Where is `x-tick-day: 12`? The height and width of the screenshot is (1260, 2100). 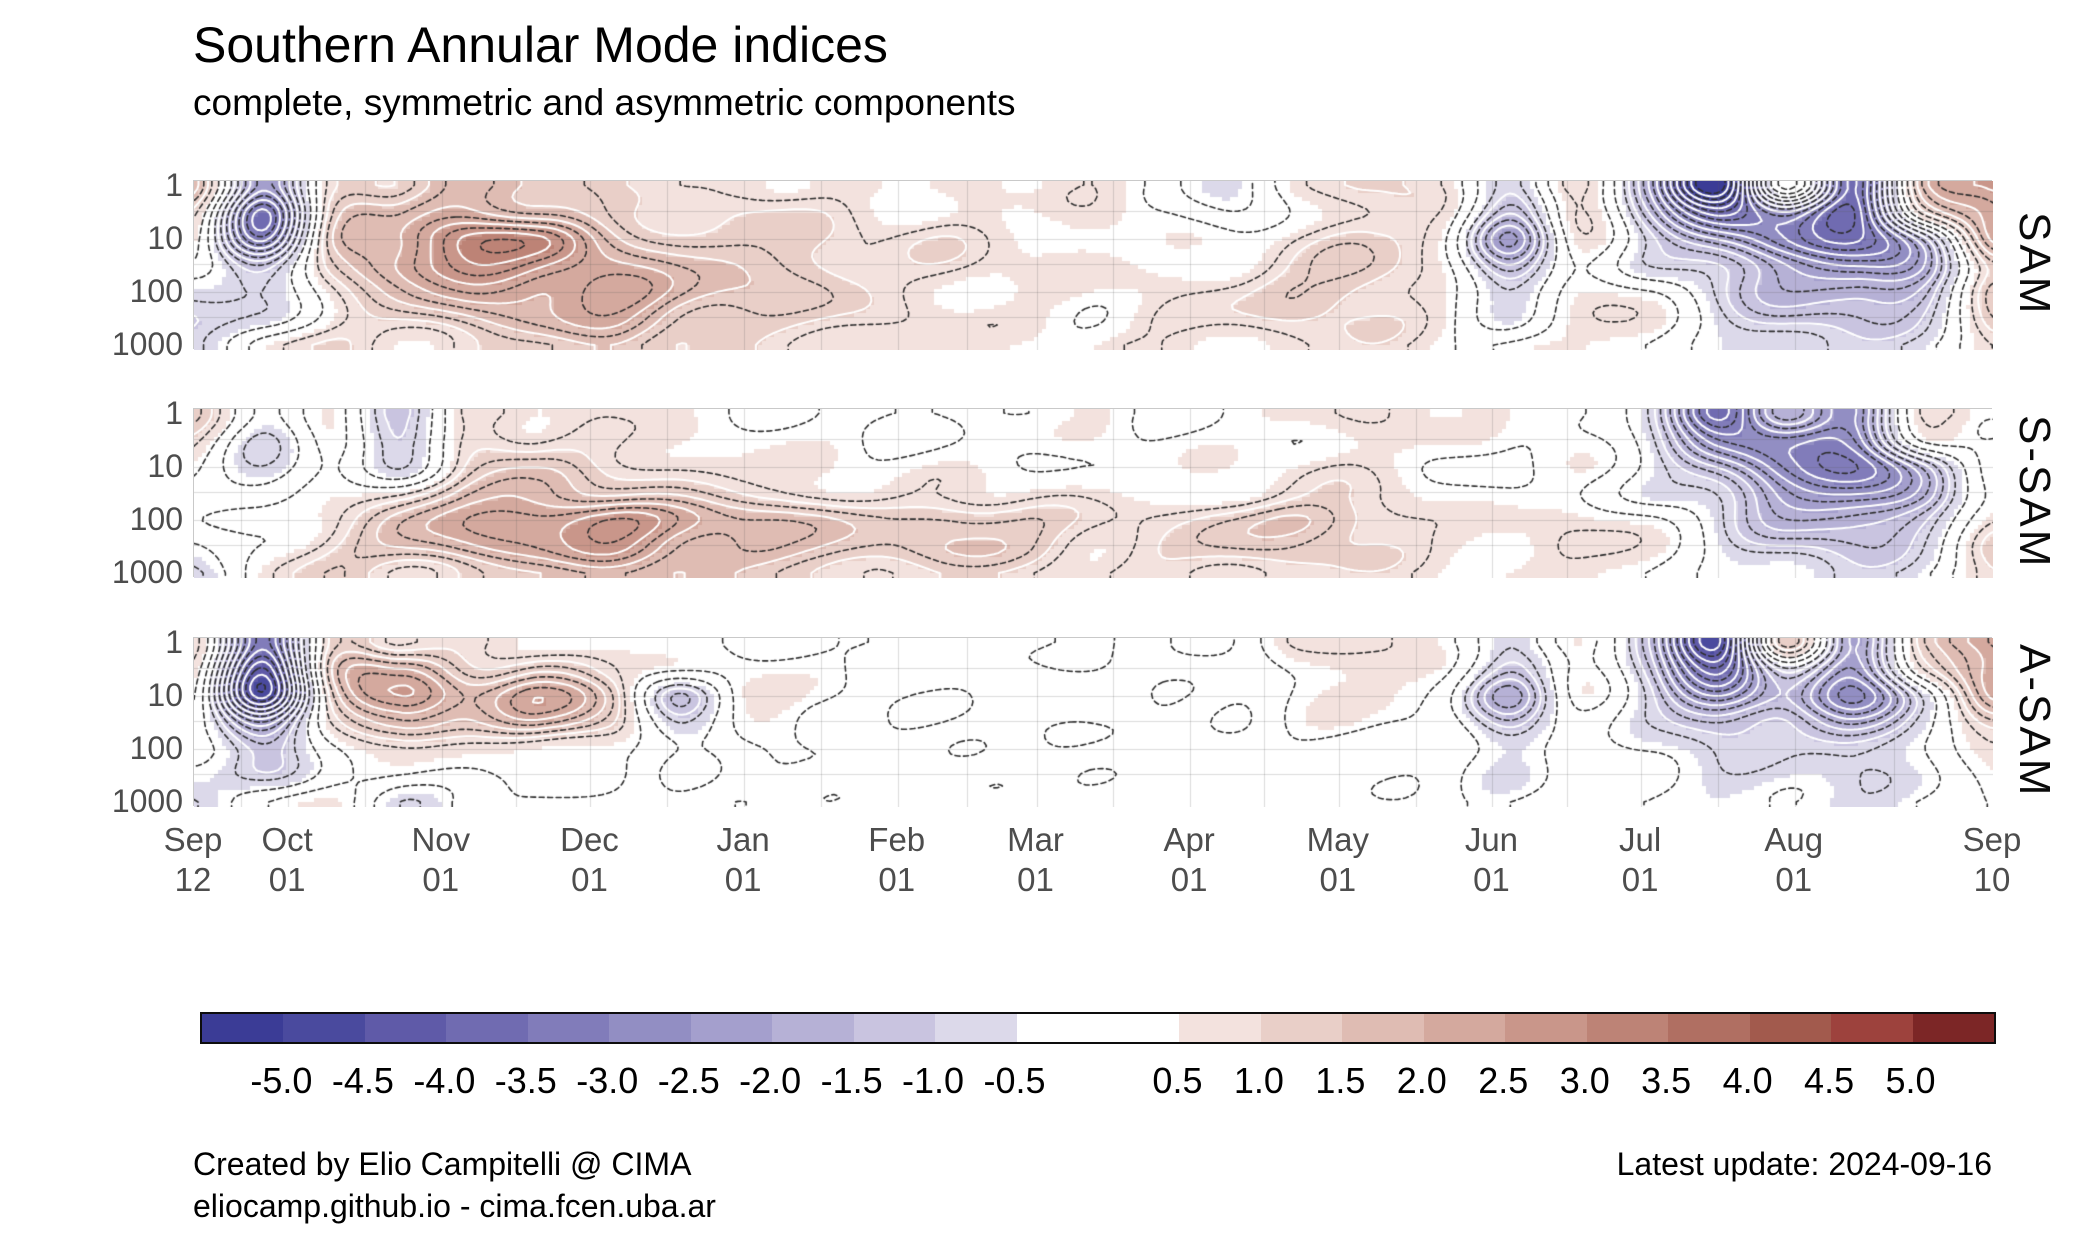
x-tick-day: 12 is located at coordinates (193, 879).